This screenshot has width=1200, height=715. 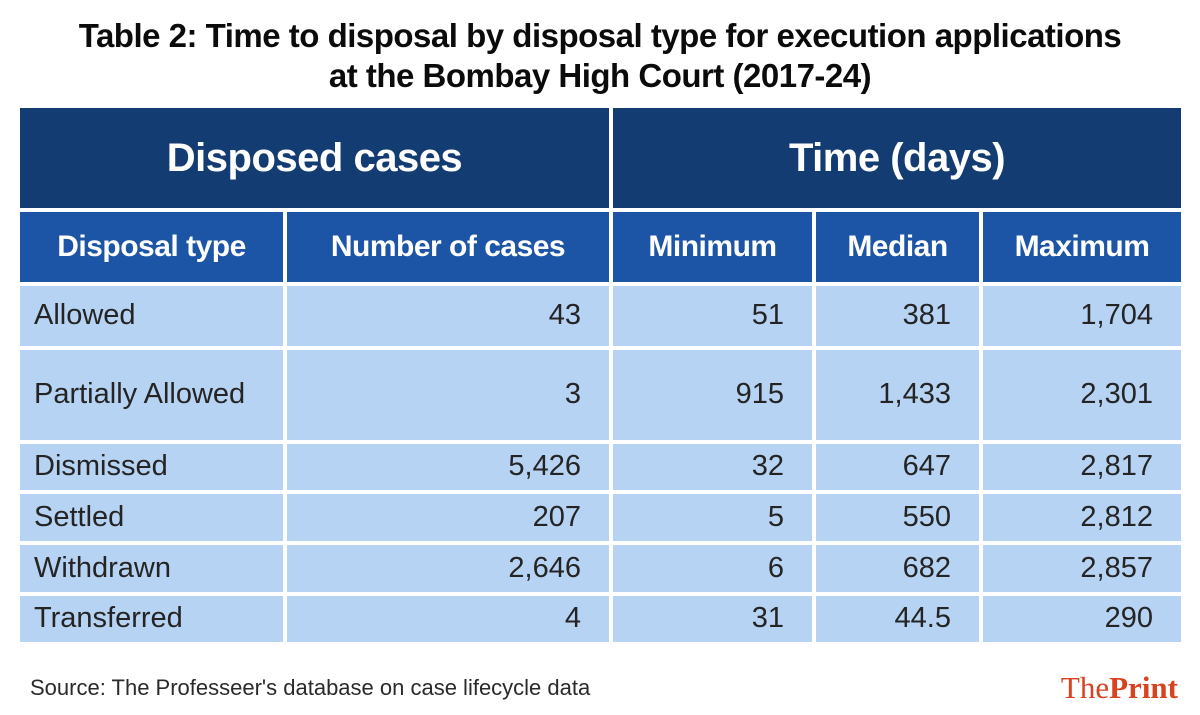 I want to click on cell-maximum: 290, so click(x=1082, y=619).